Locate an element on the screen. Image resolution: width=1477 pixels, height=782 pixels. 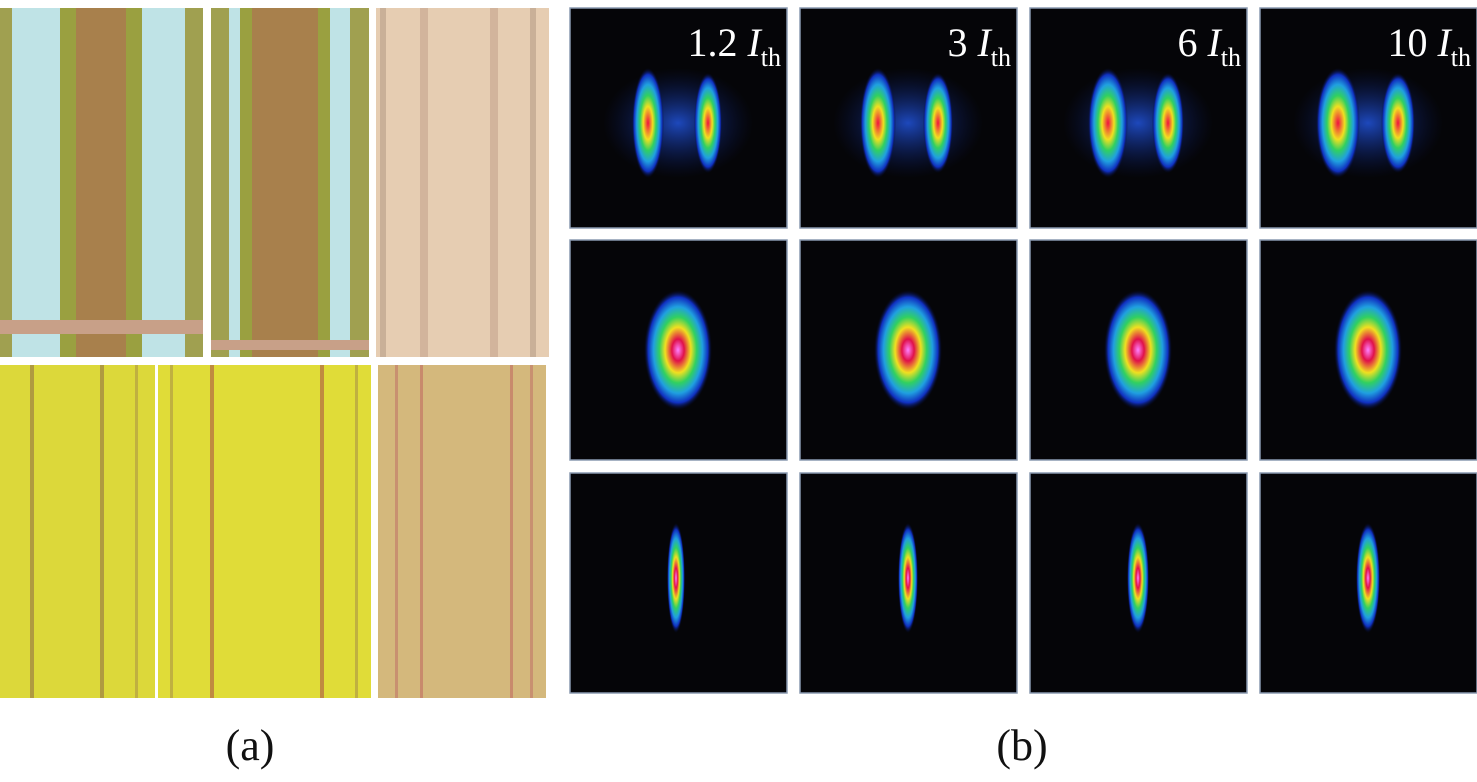
panel-label: (a) is located at coordinates (250, 745).